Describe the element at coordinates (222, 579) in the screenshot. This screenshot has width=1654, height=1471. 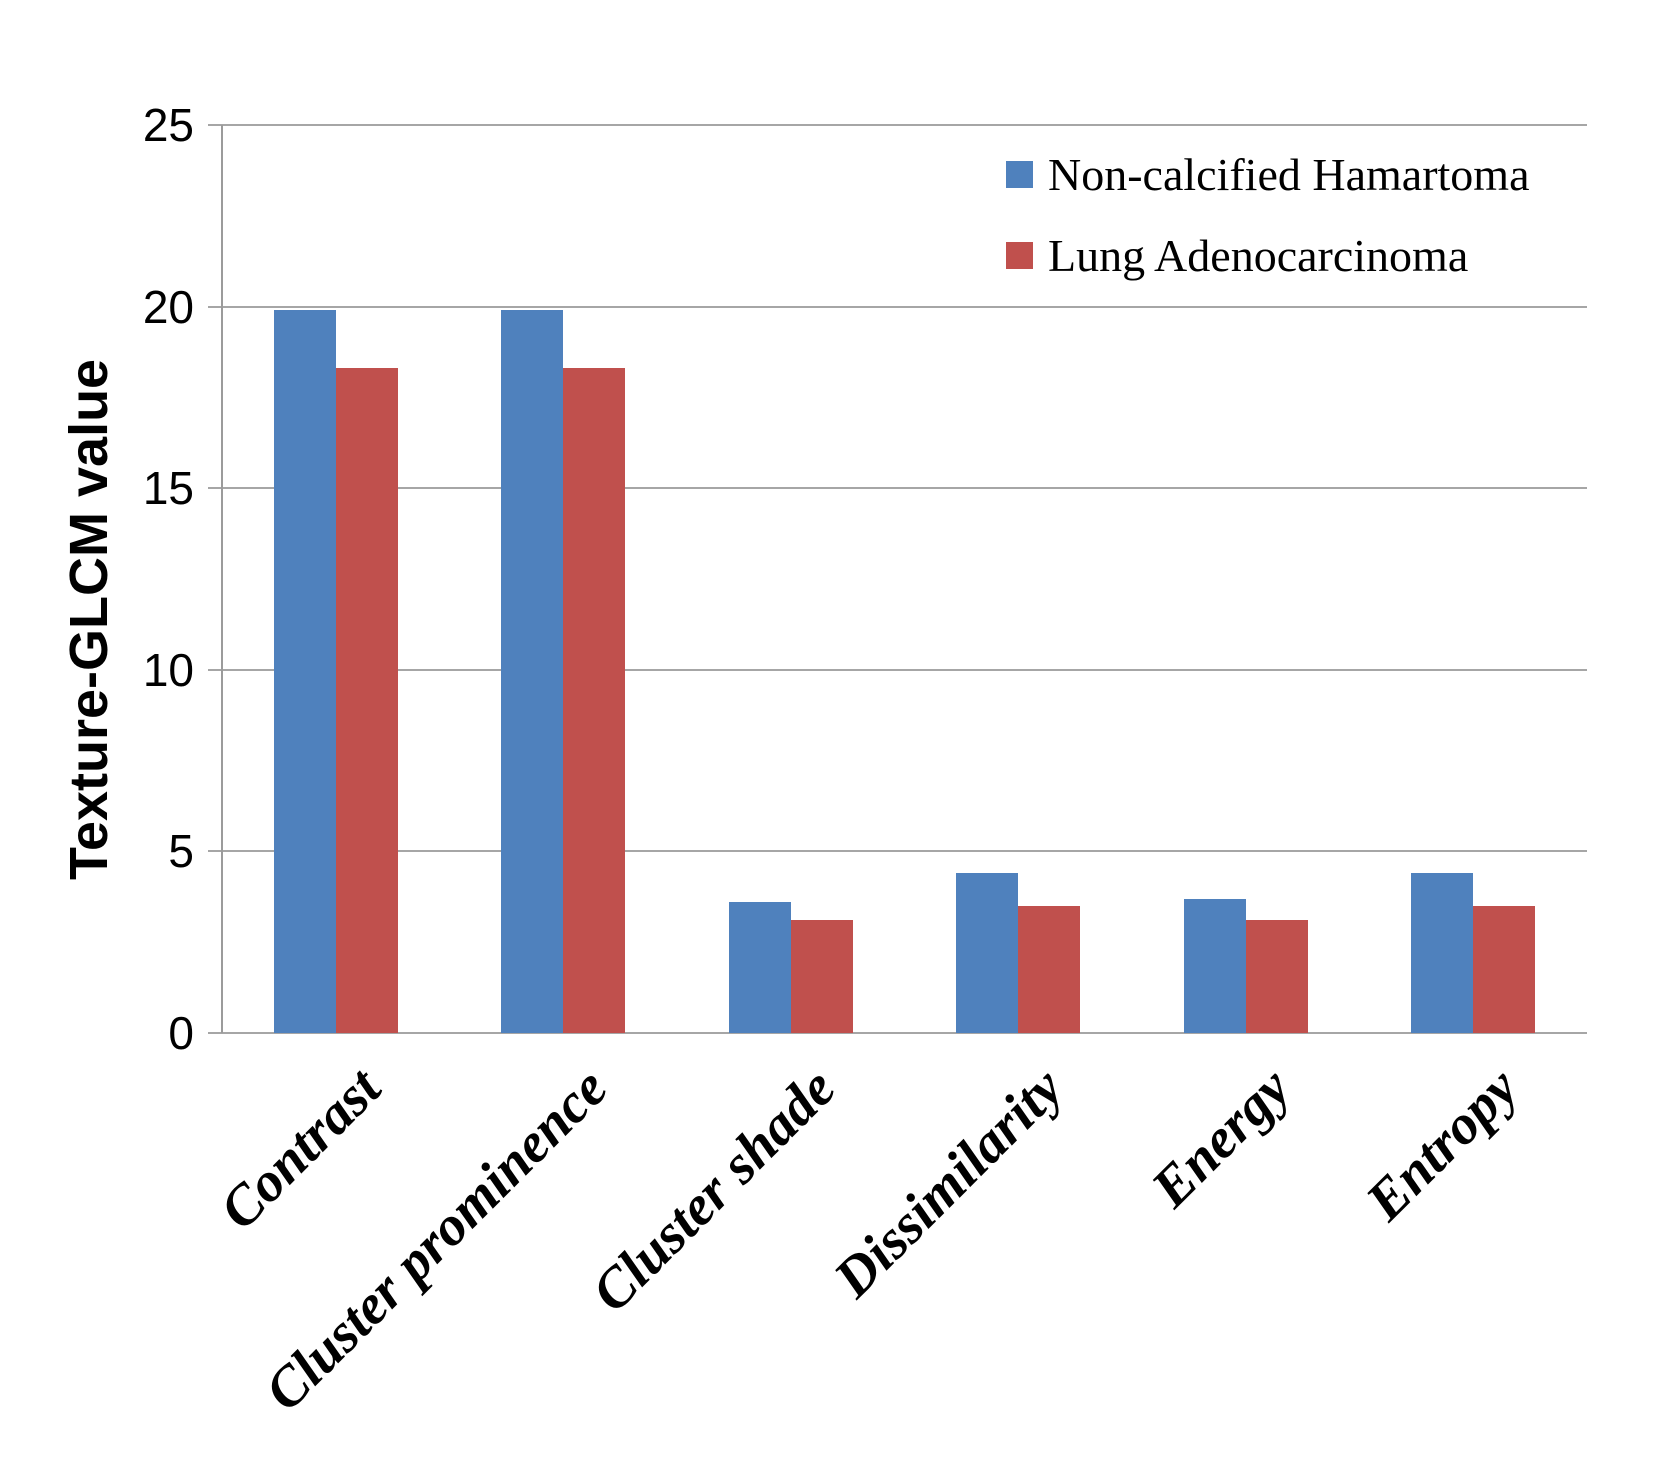
I see `y-axis-line` at that location.